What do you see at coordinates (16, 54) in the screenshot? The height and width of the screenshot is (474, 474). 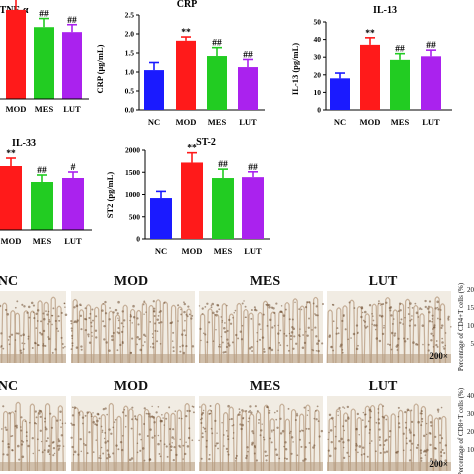 I see `bar-mod` at bounding box center [16, 54].